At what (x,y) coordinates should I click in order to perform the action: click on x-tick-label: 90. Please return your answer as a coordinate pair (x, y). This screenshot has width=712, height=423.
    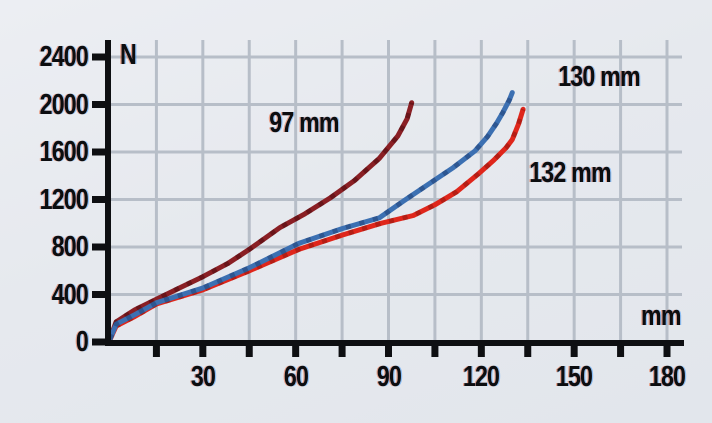
    Looking at the image, I should click on (388, 377).